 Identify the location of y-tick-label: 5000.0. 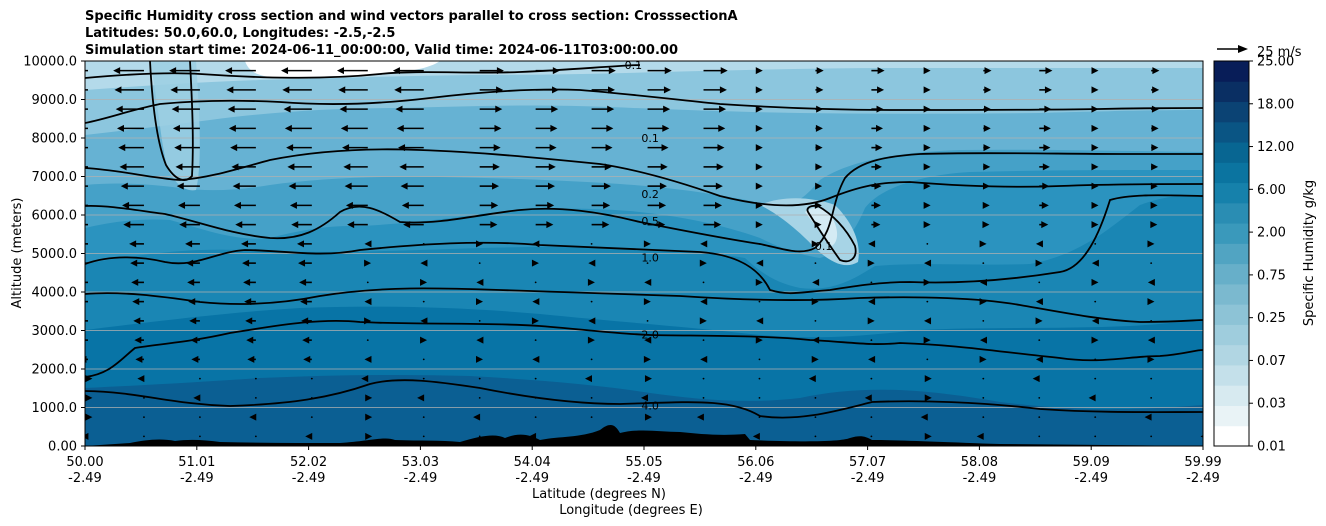
(55, 254).